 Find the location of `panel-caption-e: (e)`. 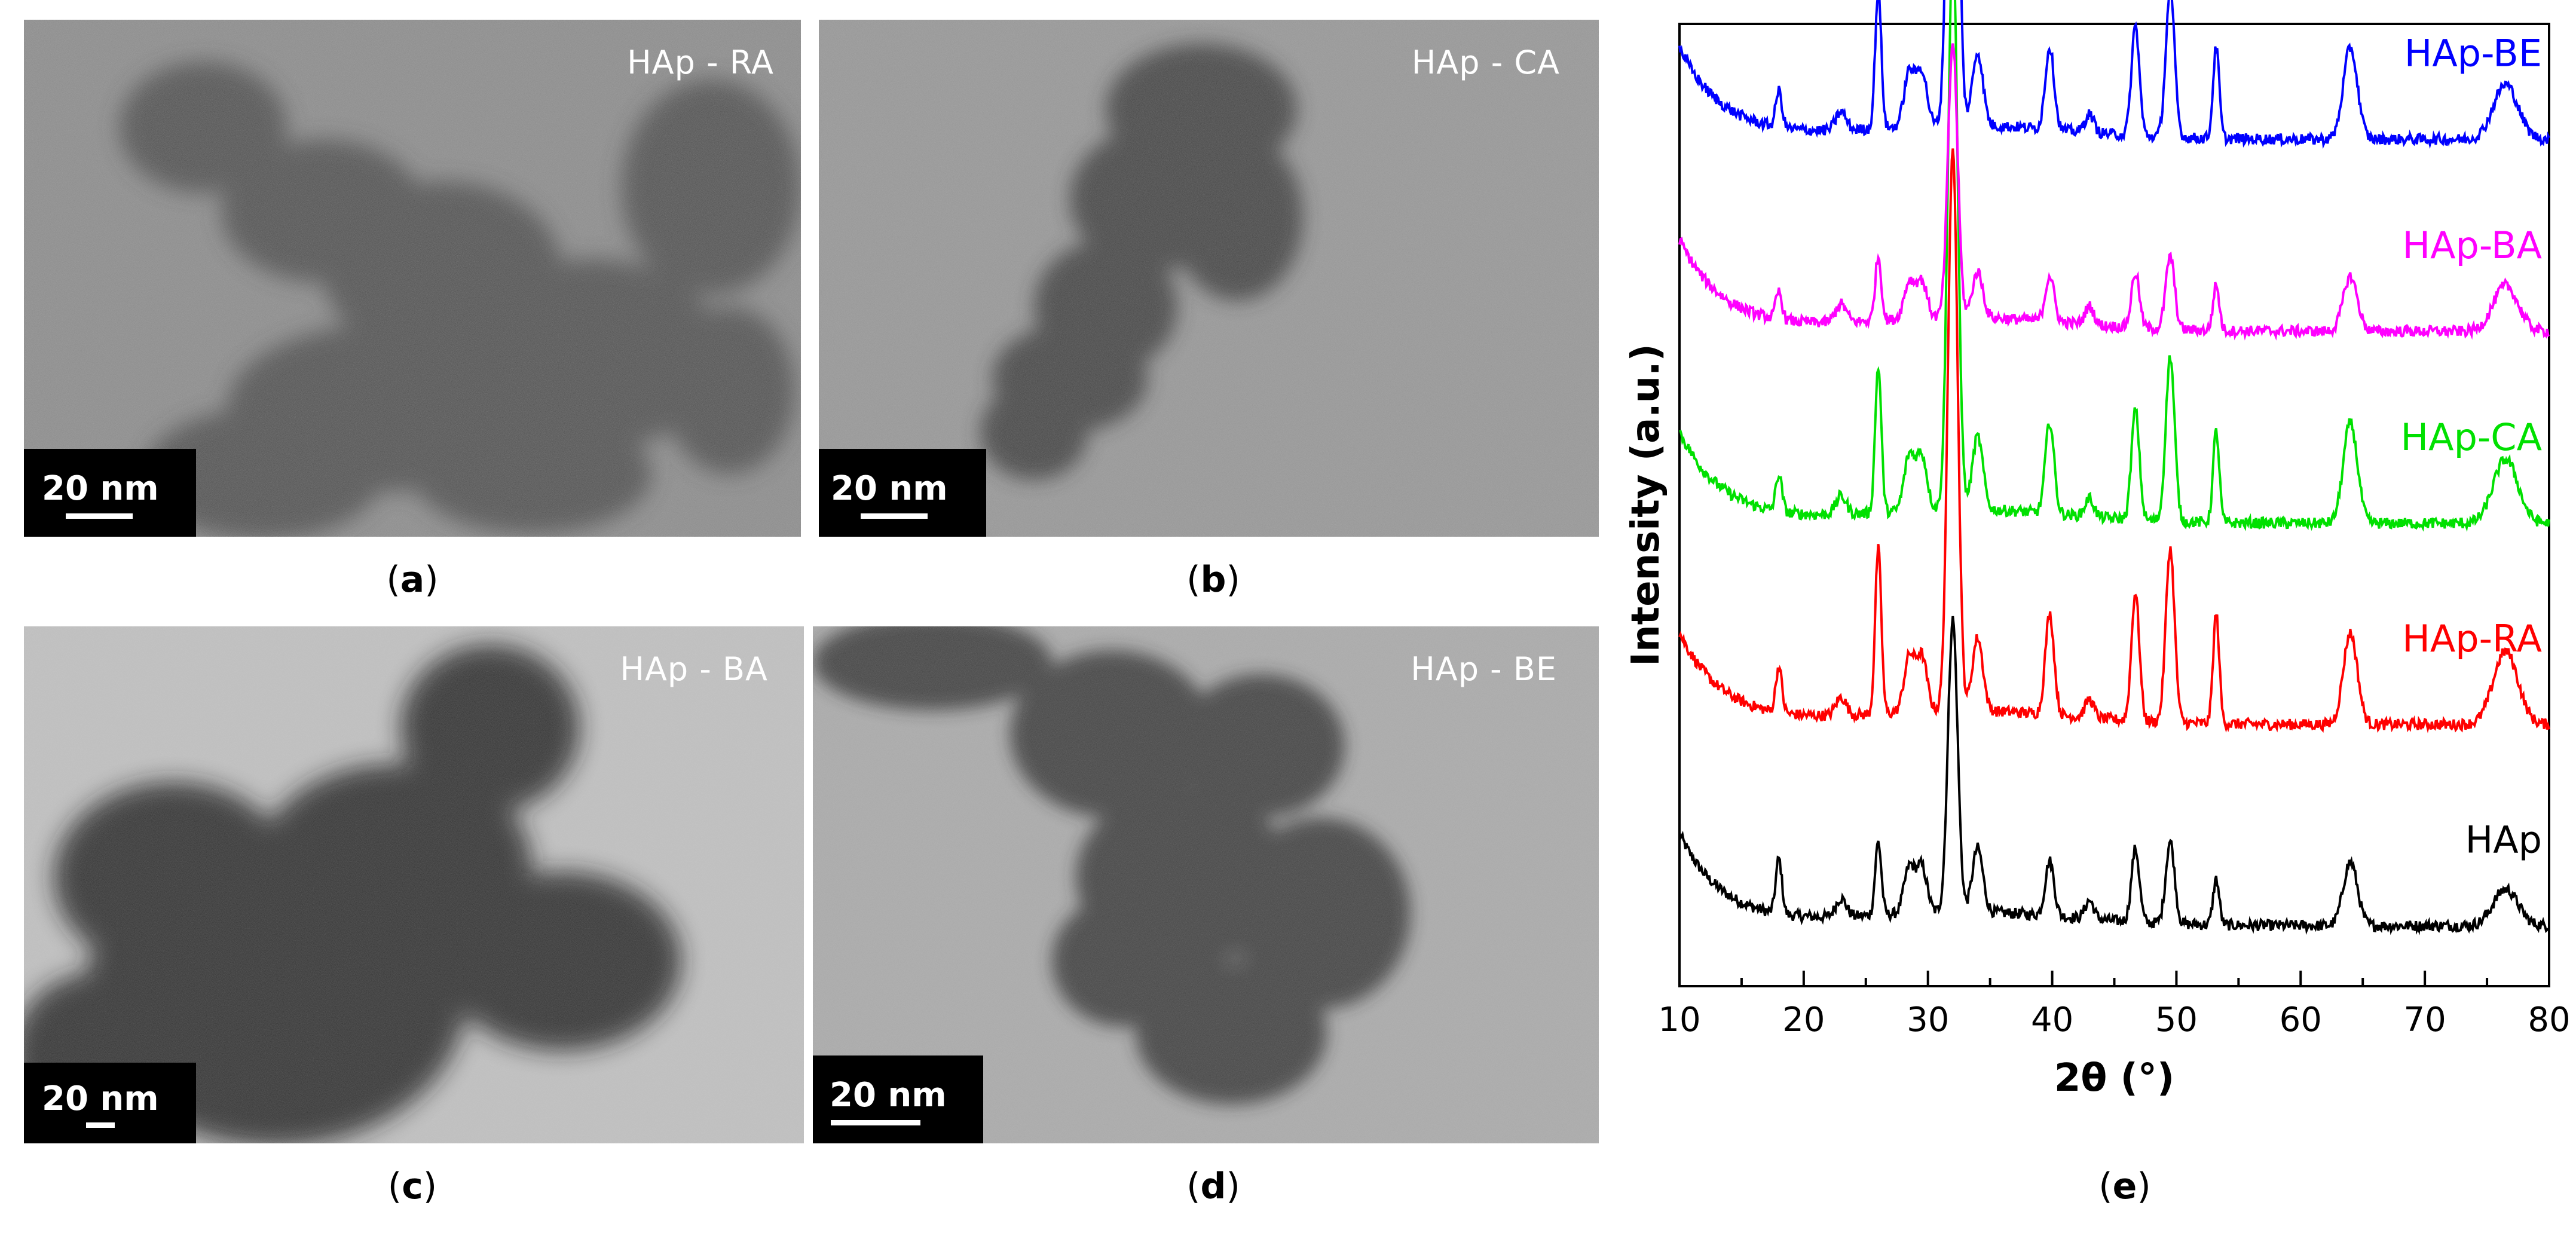

panel-caption-e: (e) is located at coordinates (2124, 1186).